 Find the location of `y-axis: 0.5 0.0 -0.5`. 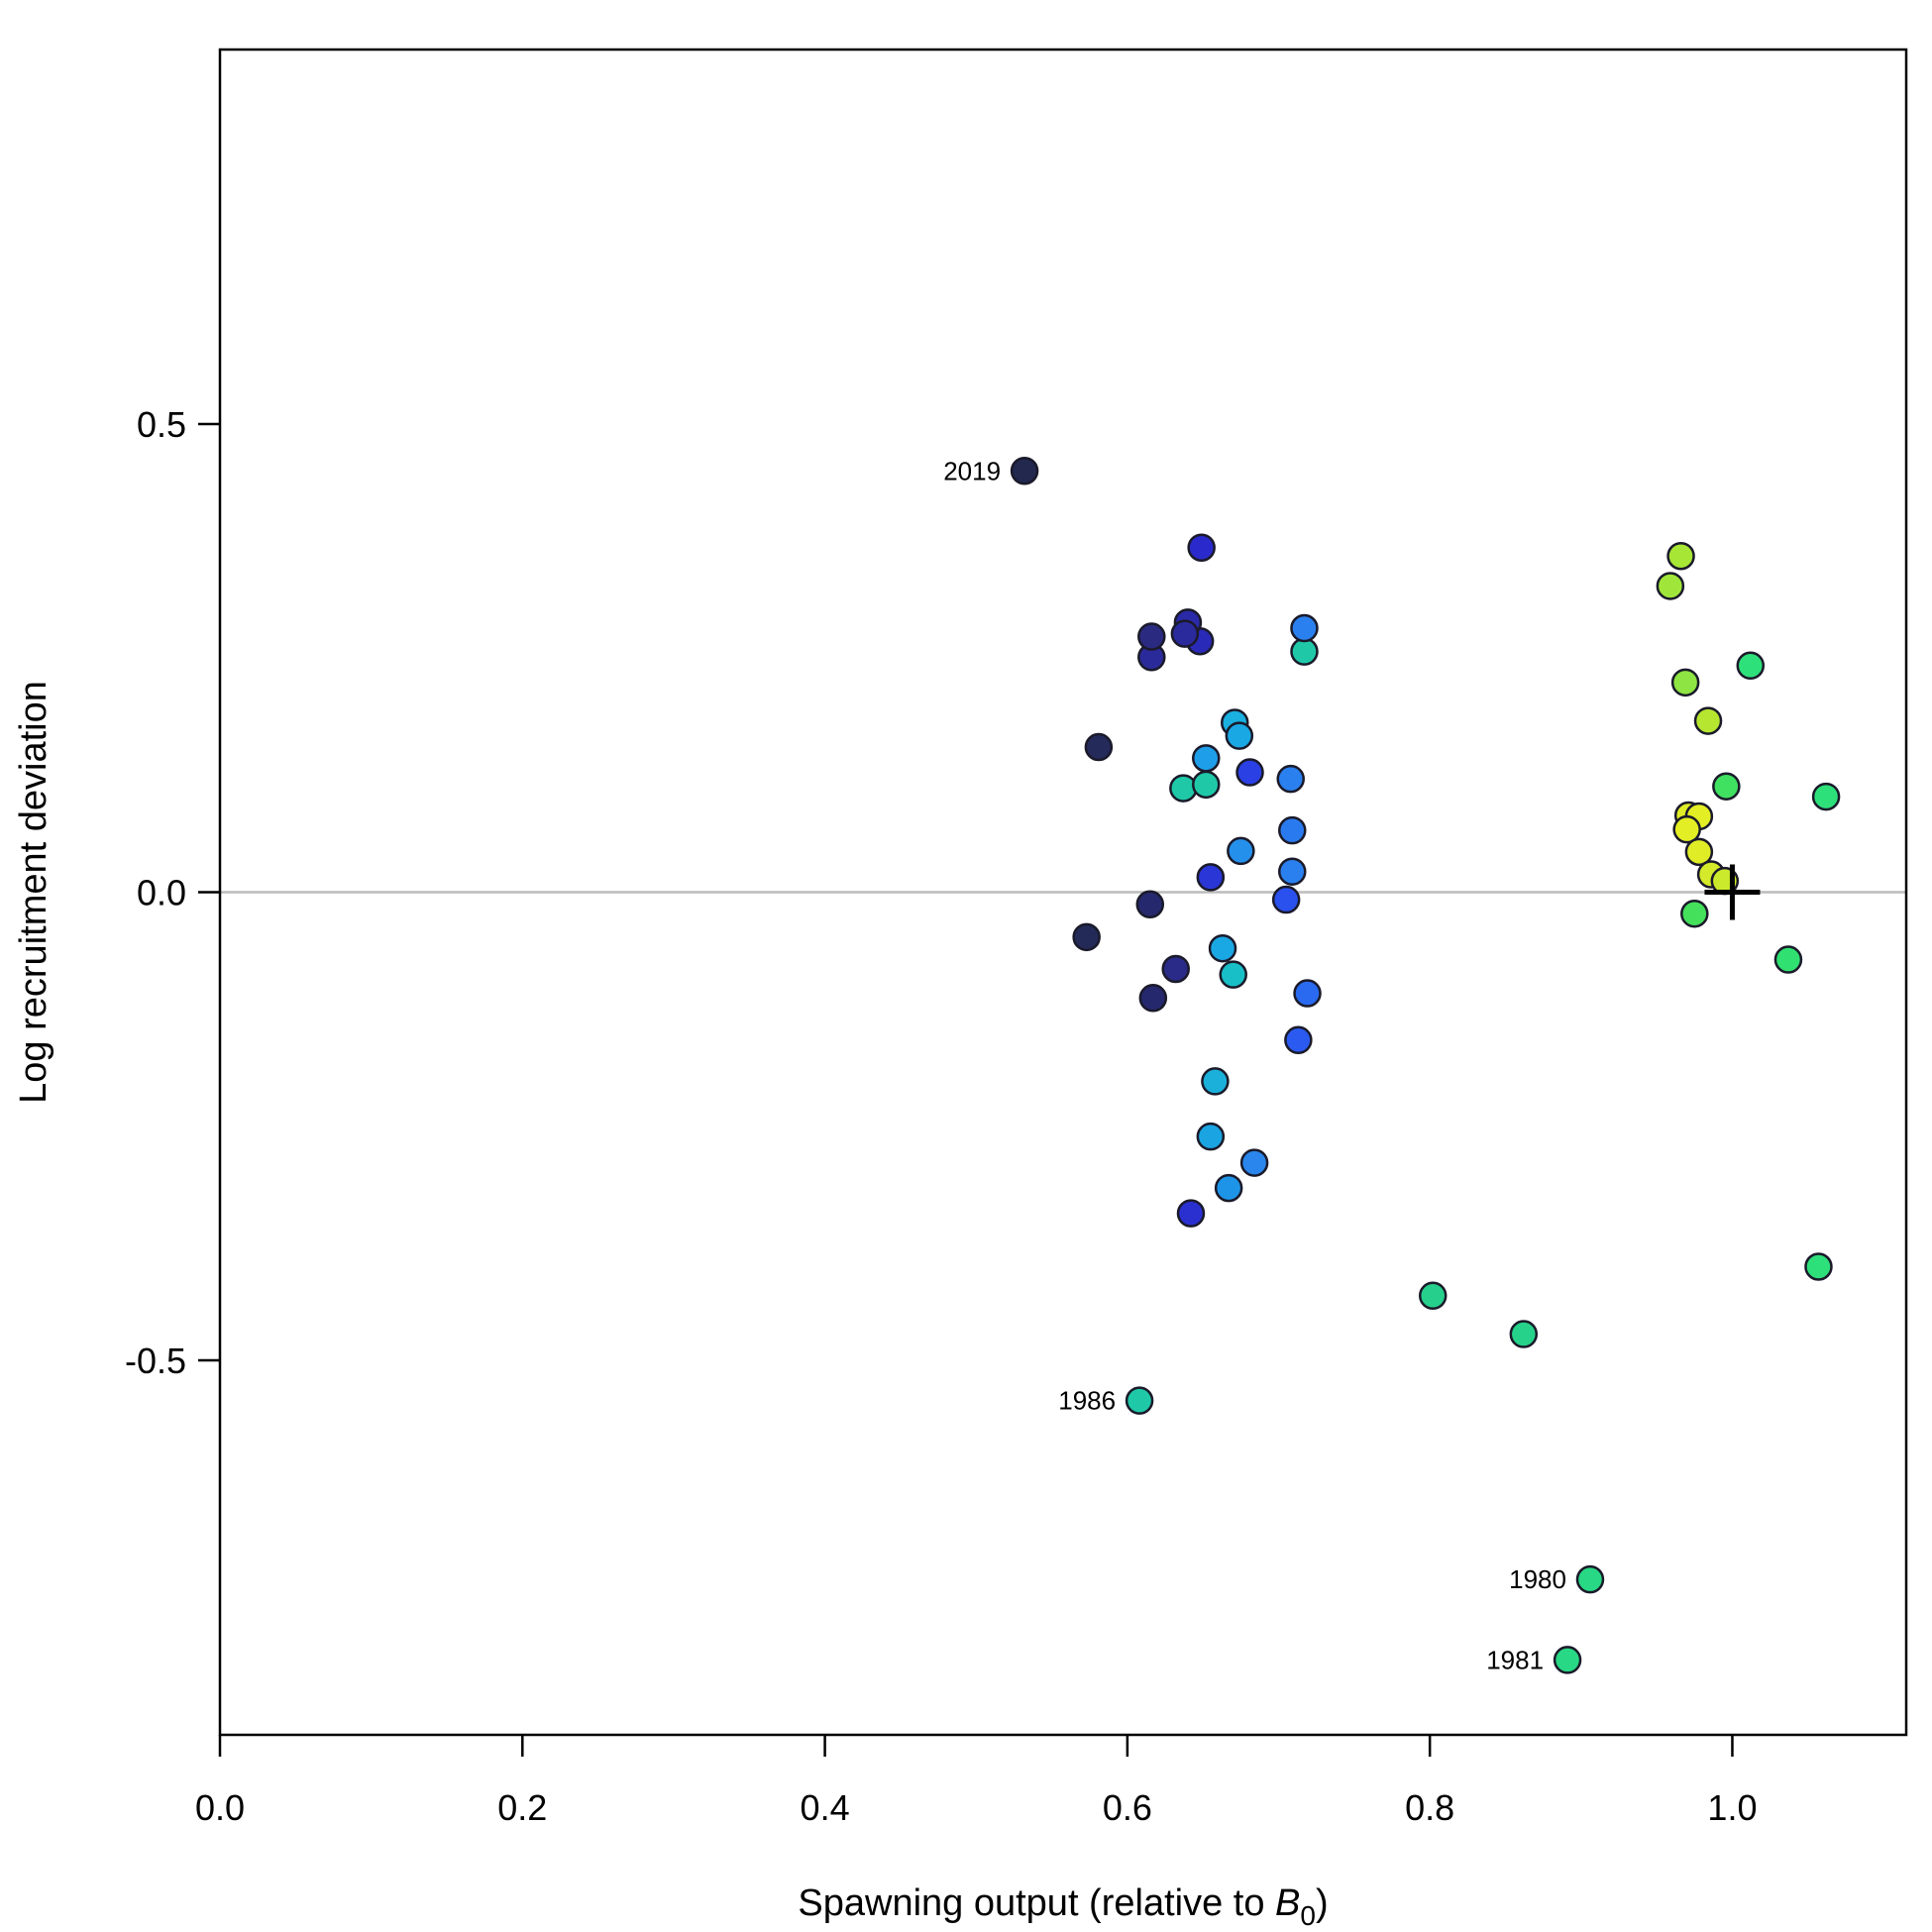

y-axis: 0.5 0.0 -0.5 is located at coordinates (172, 892).